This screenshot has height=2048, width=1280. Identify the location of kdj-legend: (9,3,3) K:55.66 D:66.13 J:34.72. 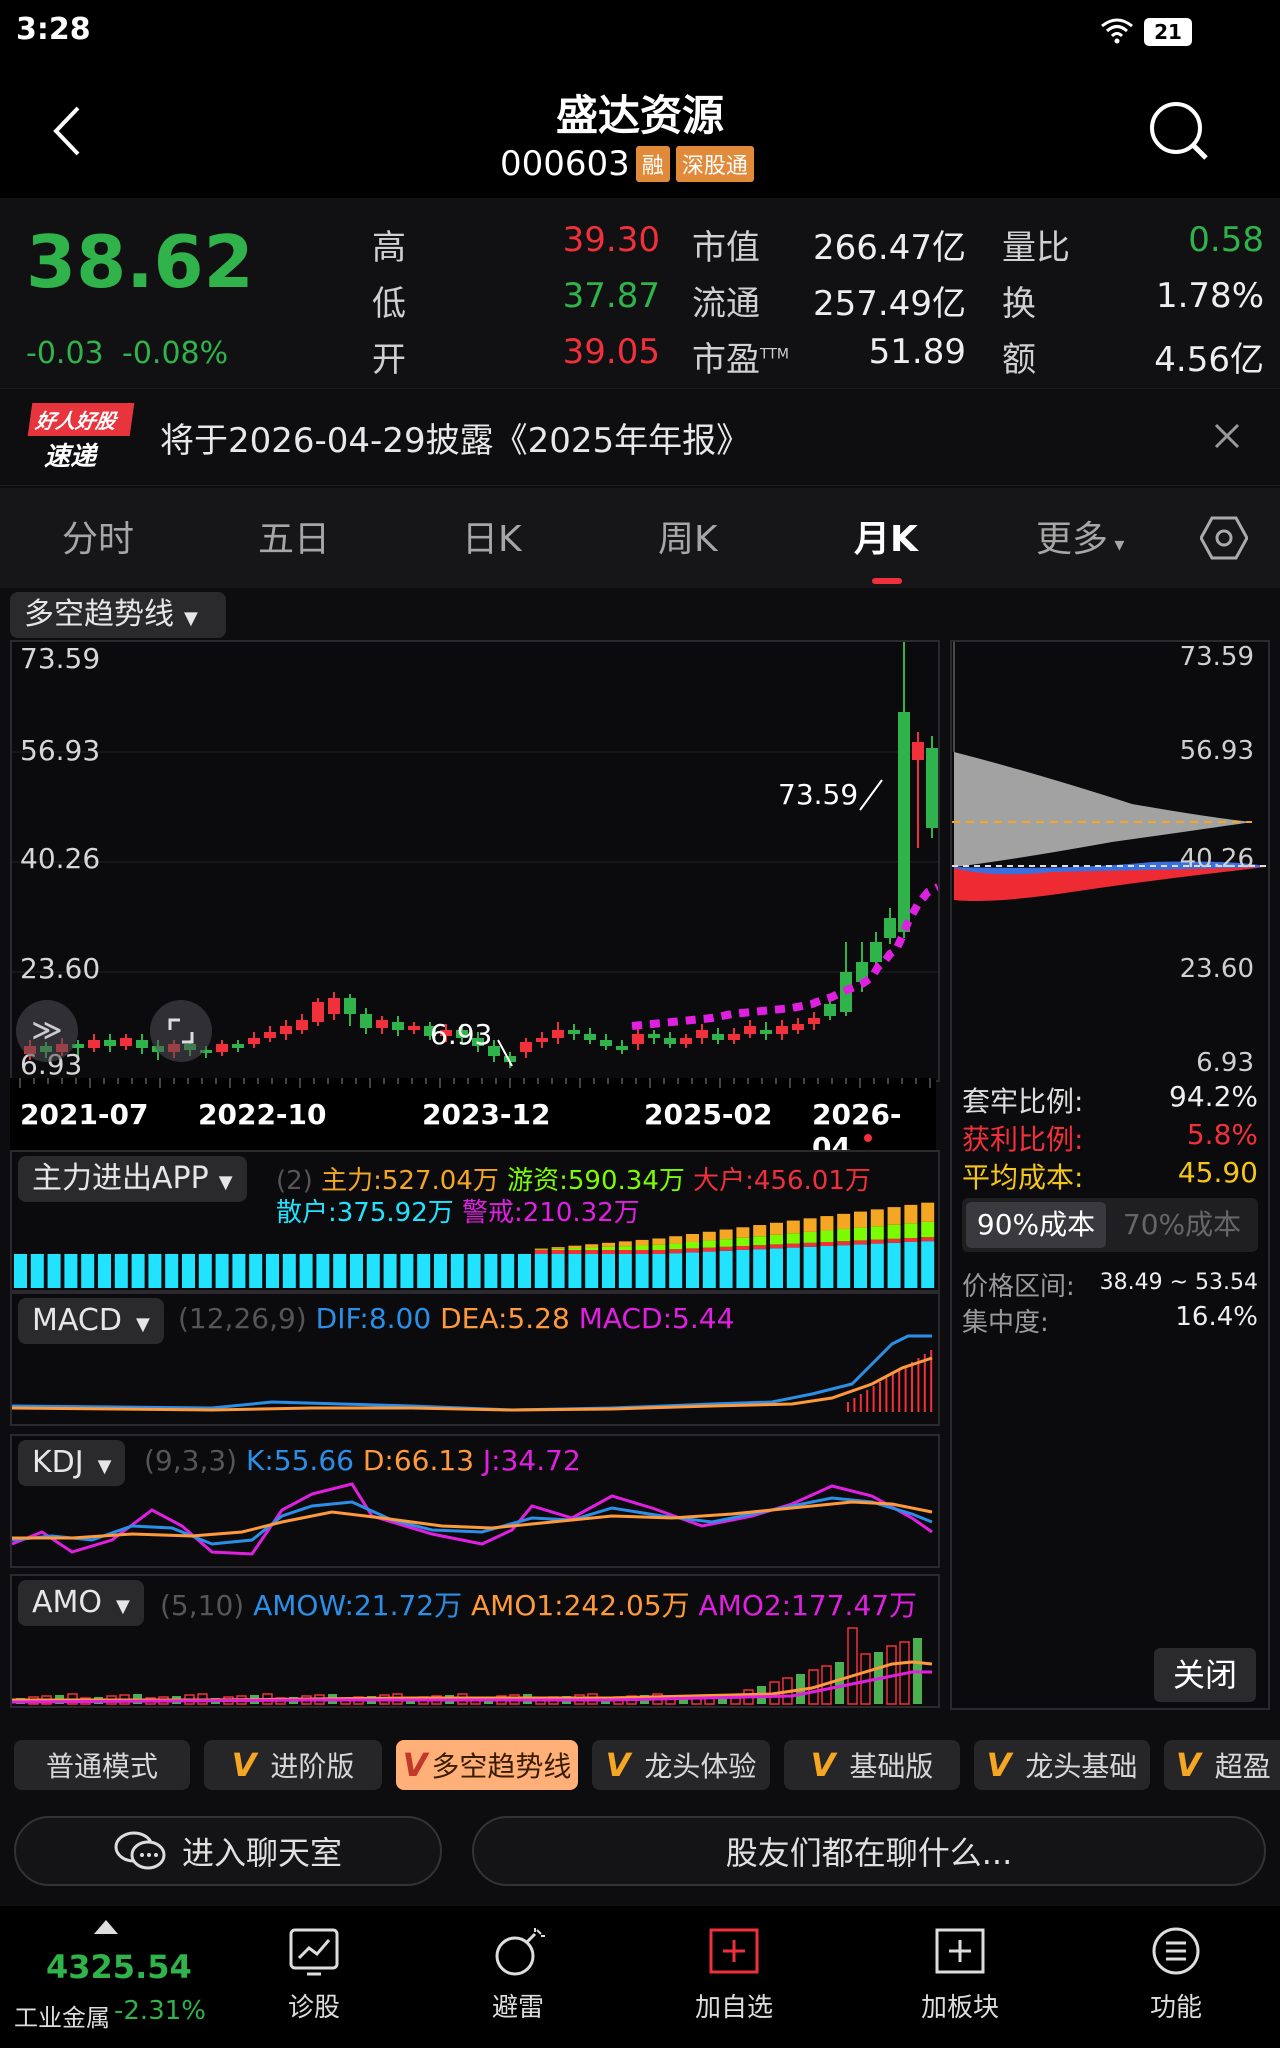
(362, 1460).